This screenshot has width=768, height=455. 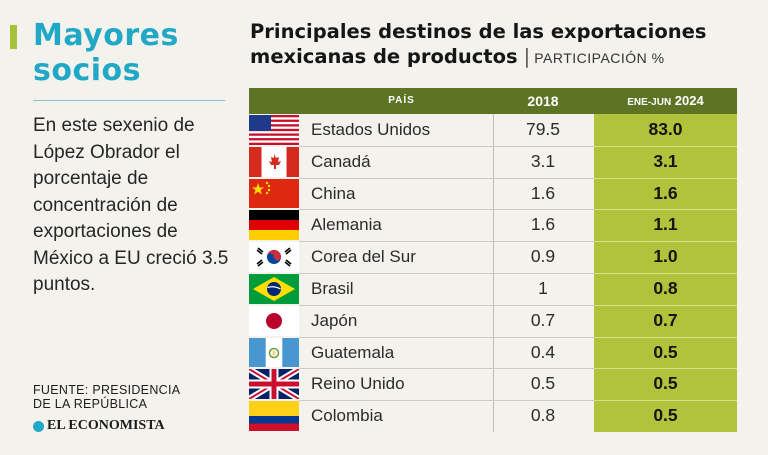 I want to click on value-2018: 0.4, so click(x=543, y=351).